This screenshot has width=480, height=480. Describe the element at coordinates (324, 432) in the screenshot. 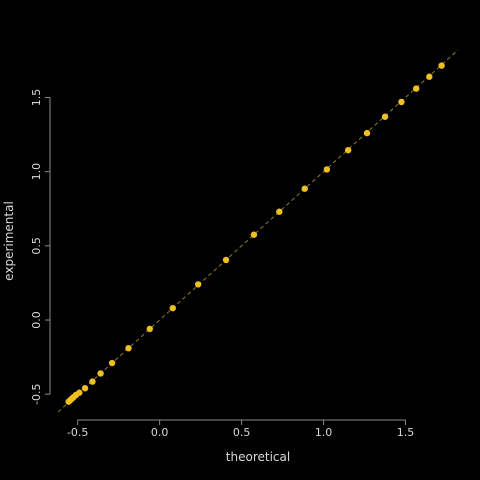

I see `x-tick-label: 1.0` at that location.